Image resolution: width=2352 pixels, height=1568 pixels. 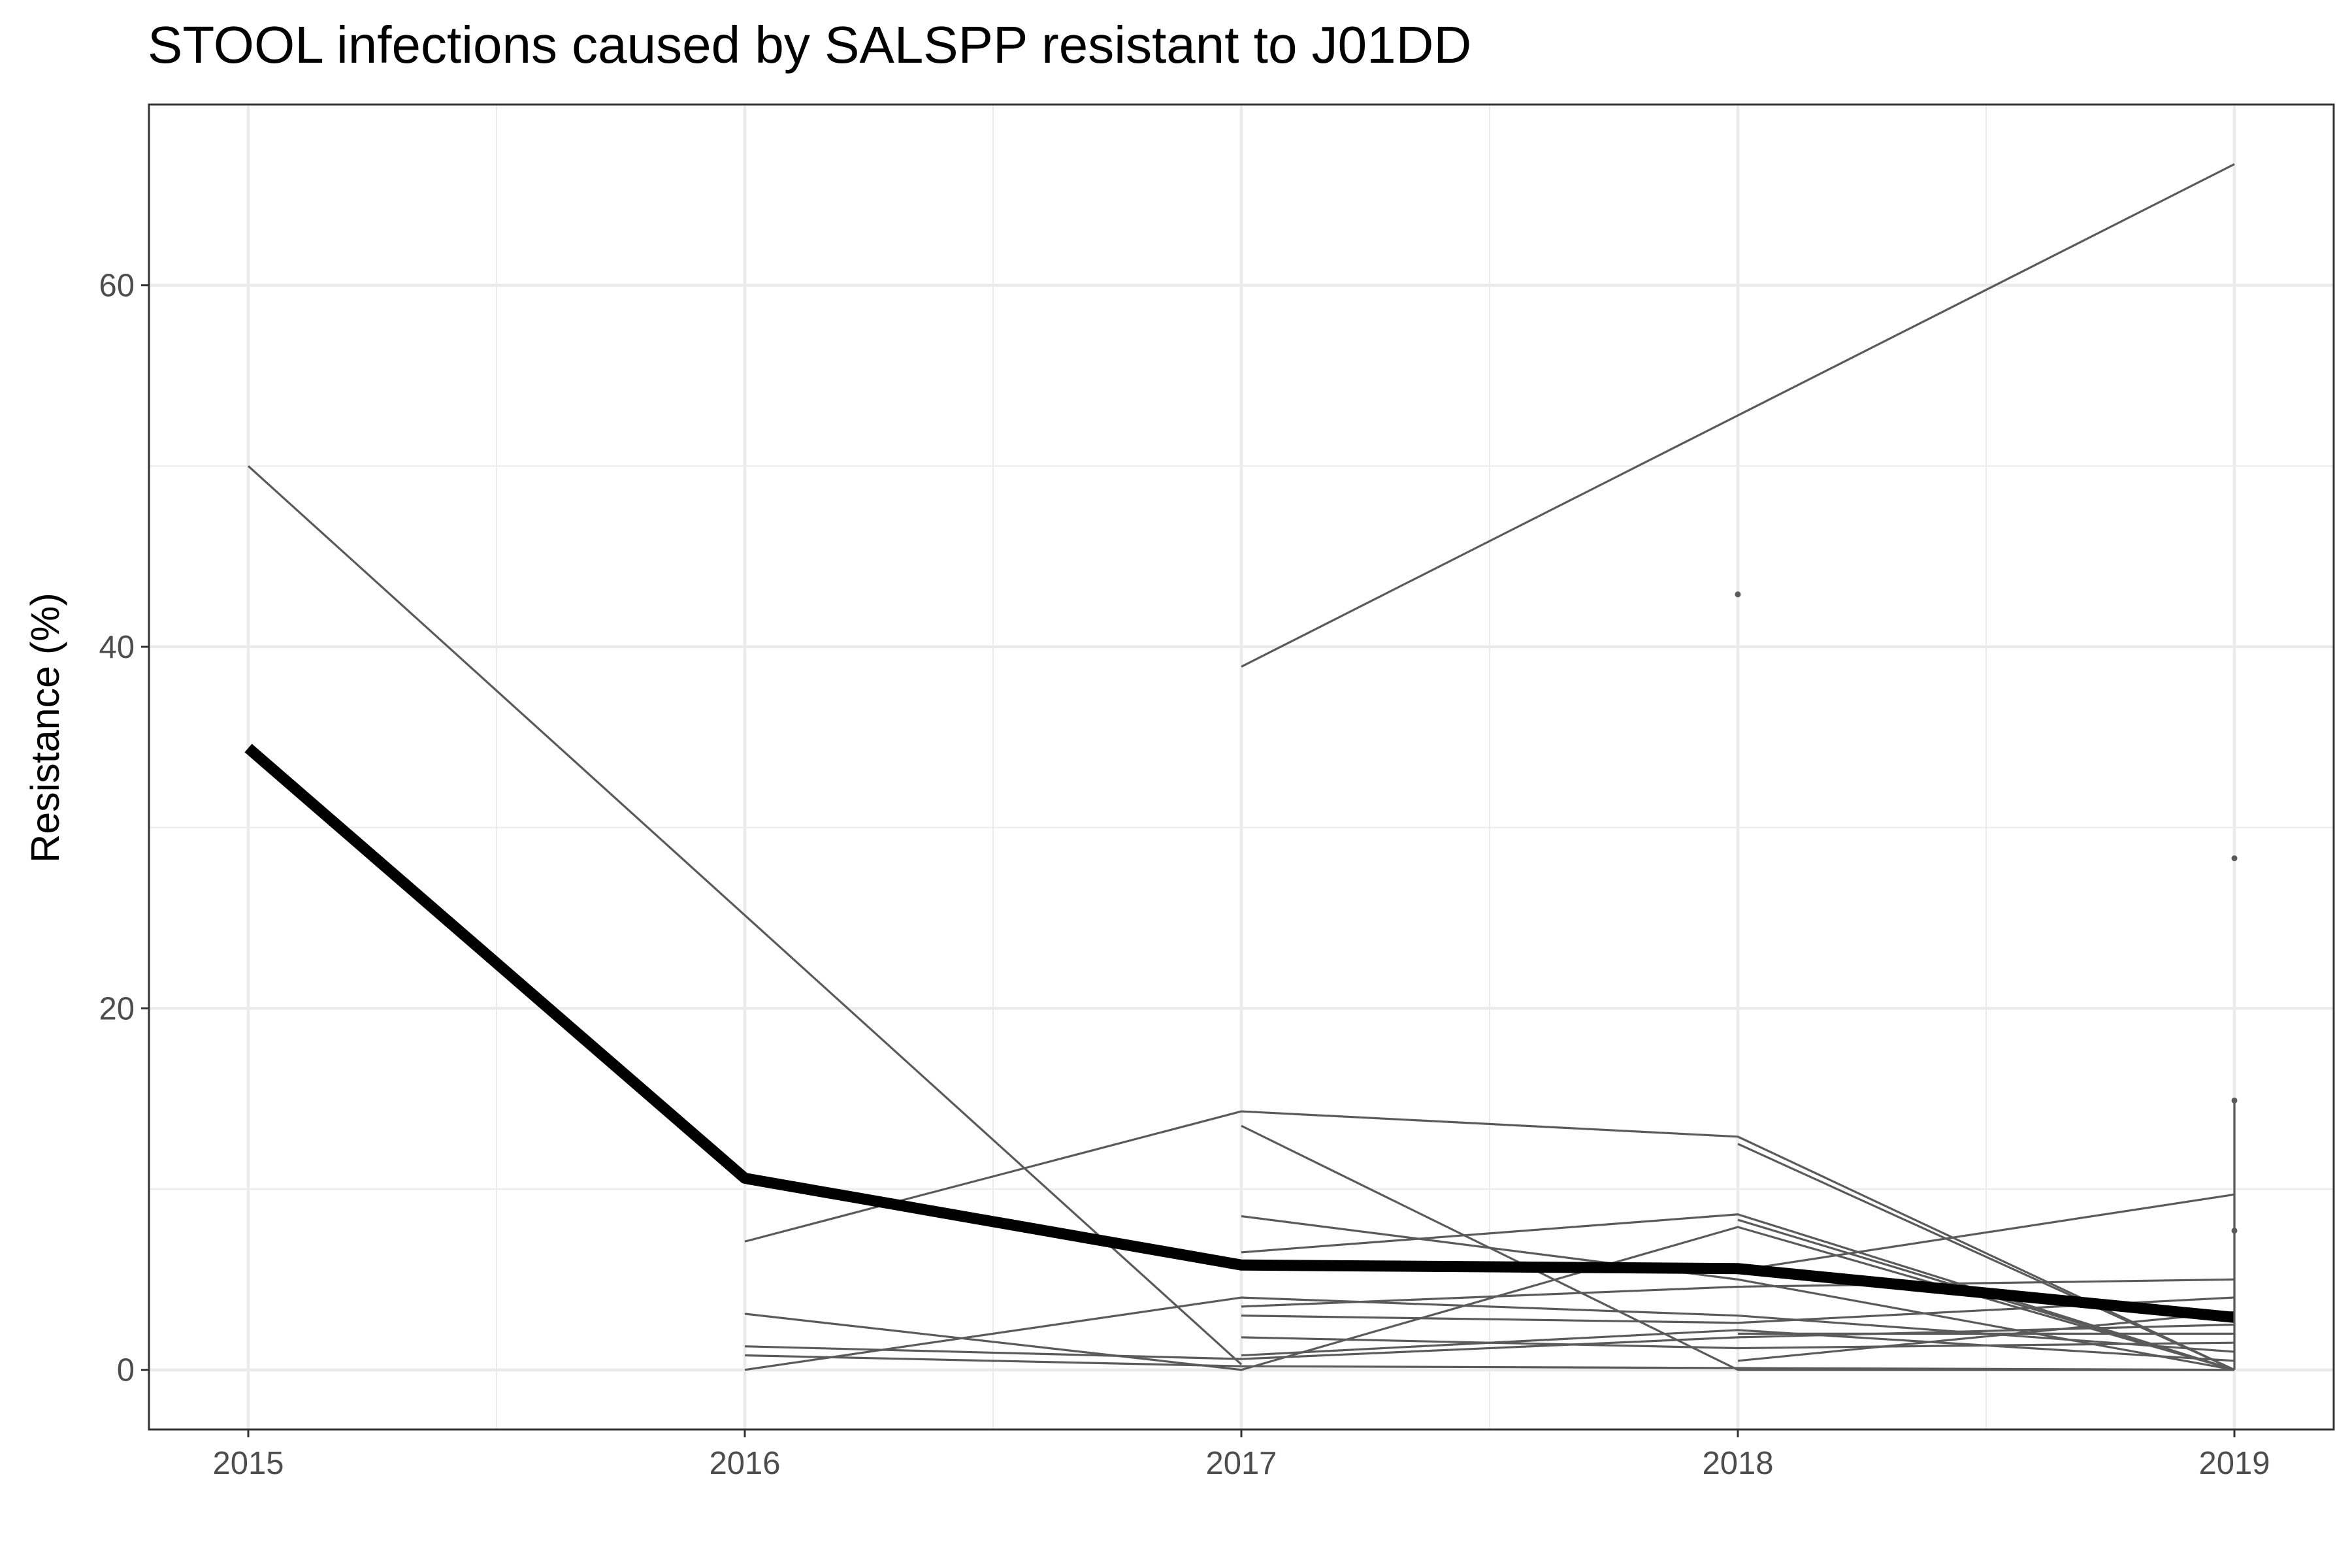 What do you see at coordinates (45, 728) in the screenshot?
I see `y-axis-label: Resistance (%)` at bounding box center [45, 728].